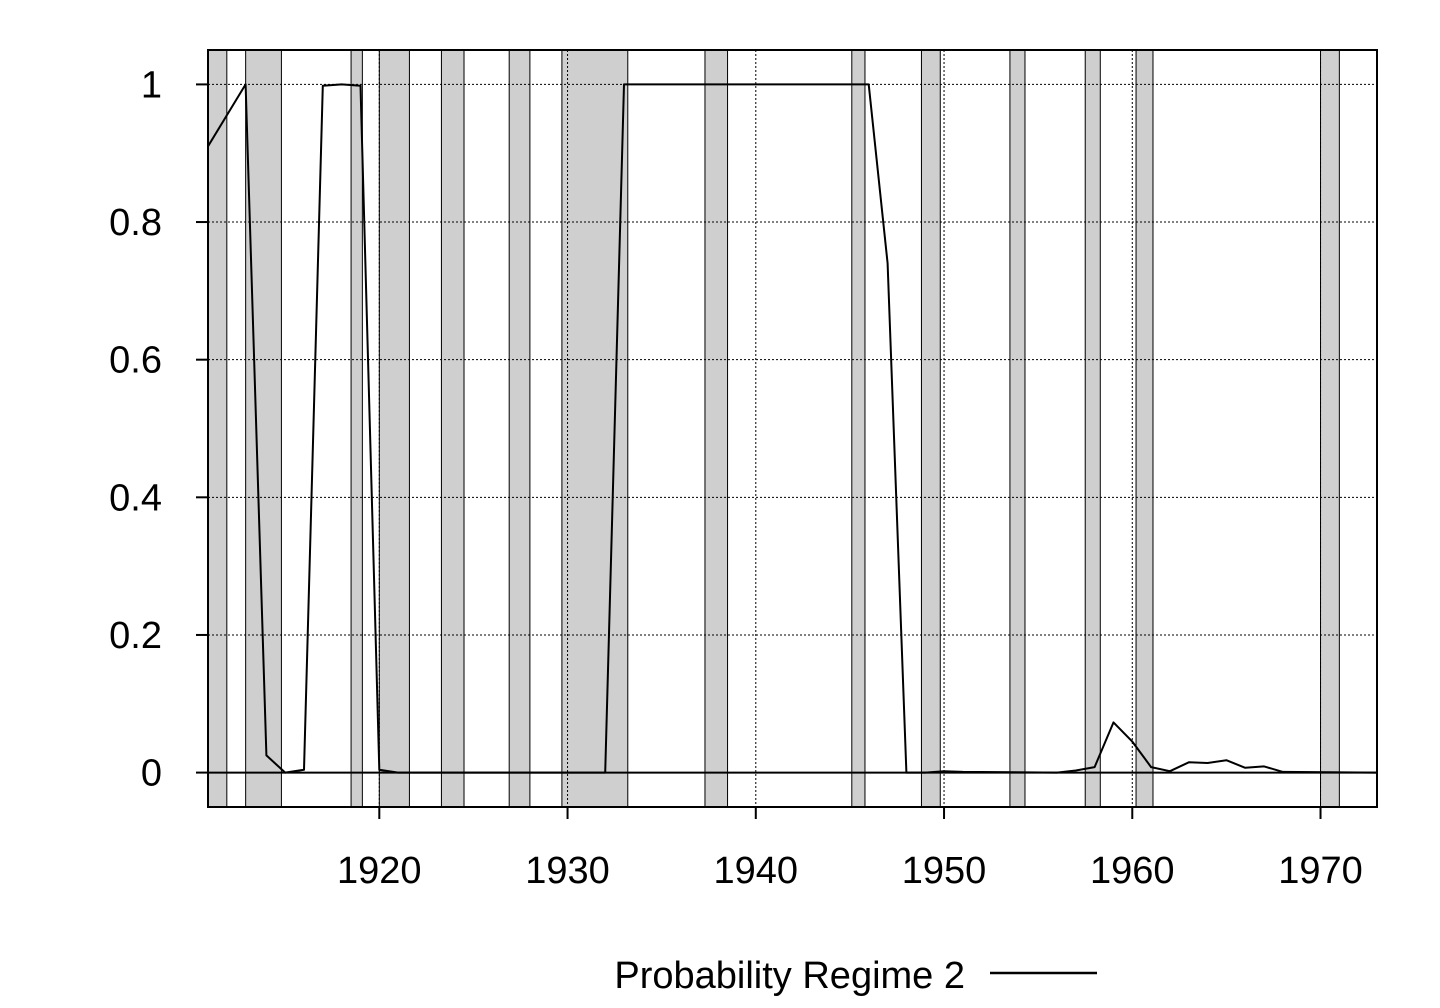  Describe the element at coordinates (135, 361) in the screenshot. I see `y-tick-label: 0.6` at that location.